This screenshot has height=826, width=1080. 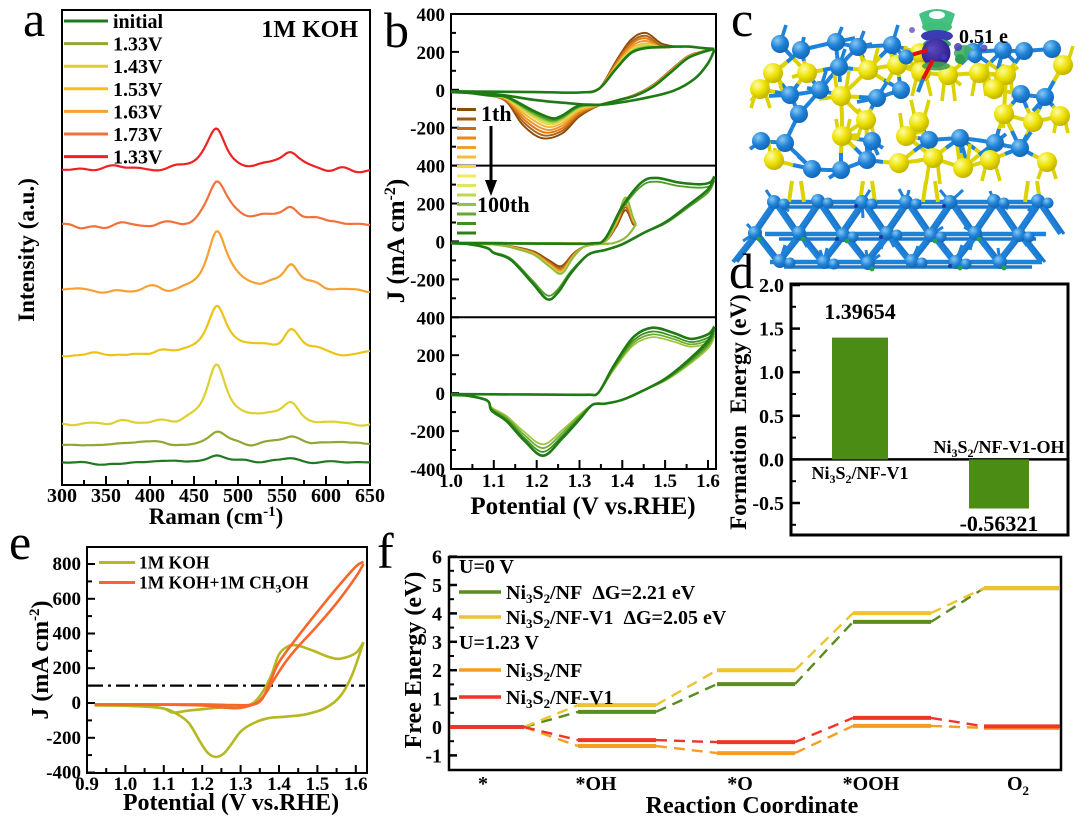 I want to click on svg-text: 1.73V, so click(x=138, y=135).